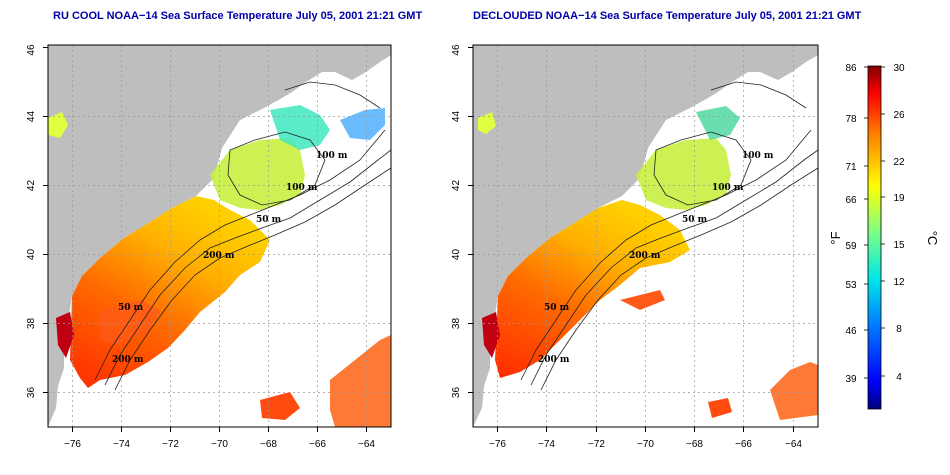 Image resolution: width=950 pixels, height=475 pixels. What do you see at coordinates (851, 331) in the screenshot?
I see `fahrenheit-tick-label: 46` at bounding box center [851, 331].